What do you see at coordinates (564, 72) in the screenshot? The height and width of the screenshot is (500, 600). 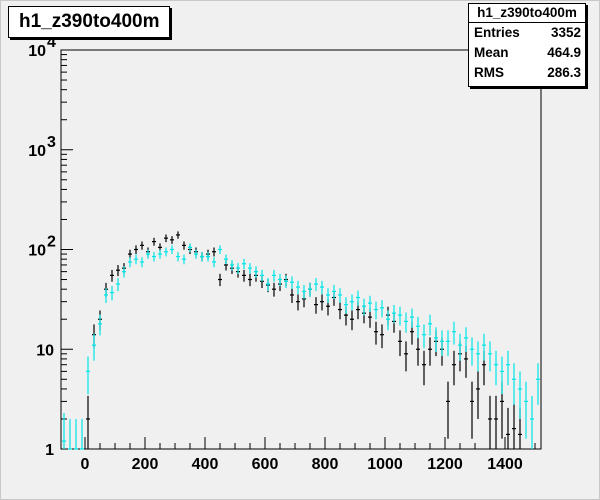 I see `stats-value: 286.3` at bounding box center [564, 72].